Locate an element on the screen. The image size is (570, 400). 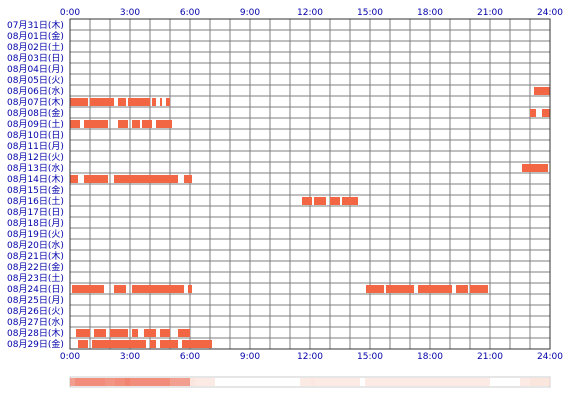
date-label: 08月23日(土) is located at coordinates (35, 278).